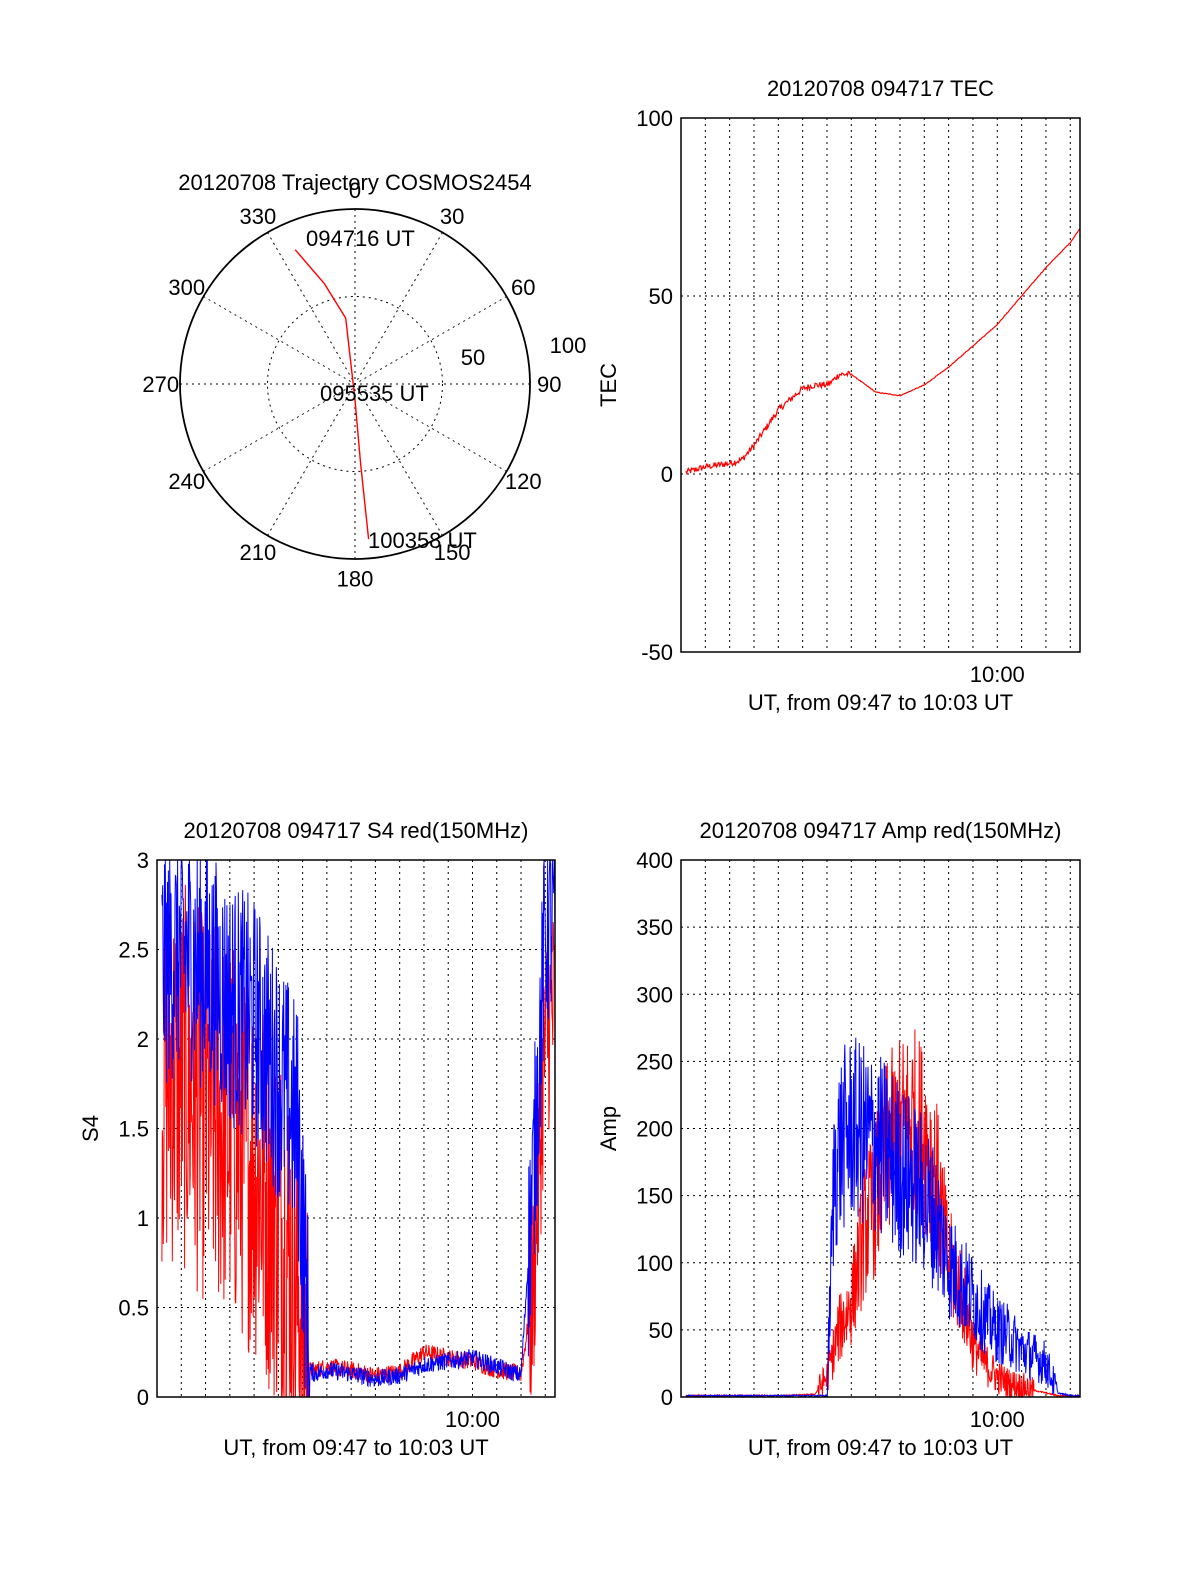  What do you see at coordinates (523, 481) in the screenshot?
I see `azimuth-label: 120` at bounding box center [523, 481].